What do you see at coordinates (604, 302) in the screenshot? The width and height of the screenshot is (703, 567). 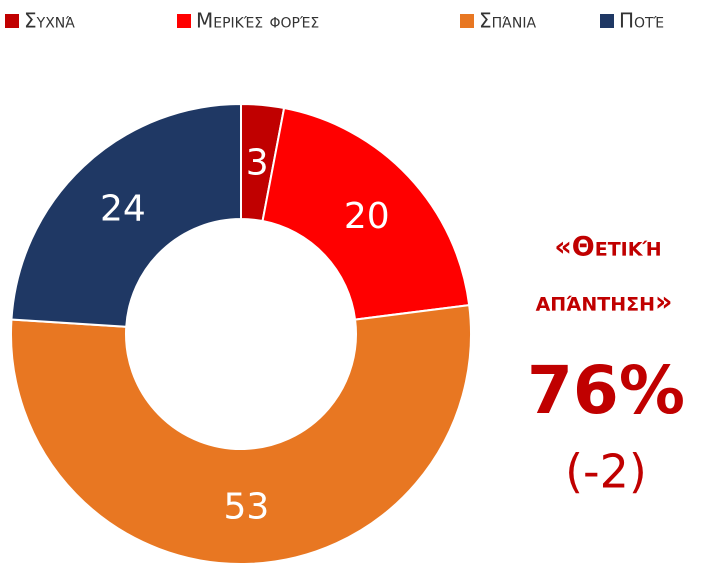 I see `annotation-line: απάντηση»` at bounding box center [604, 302].